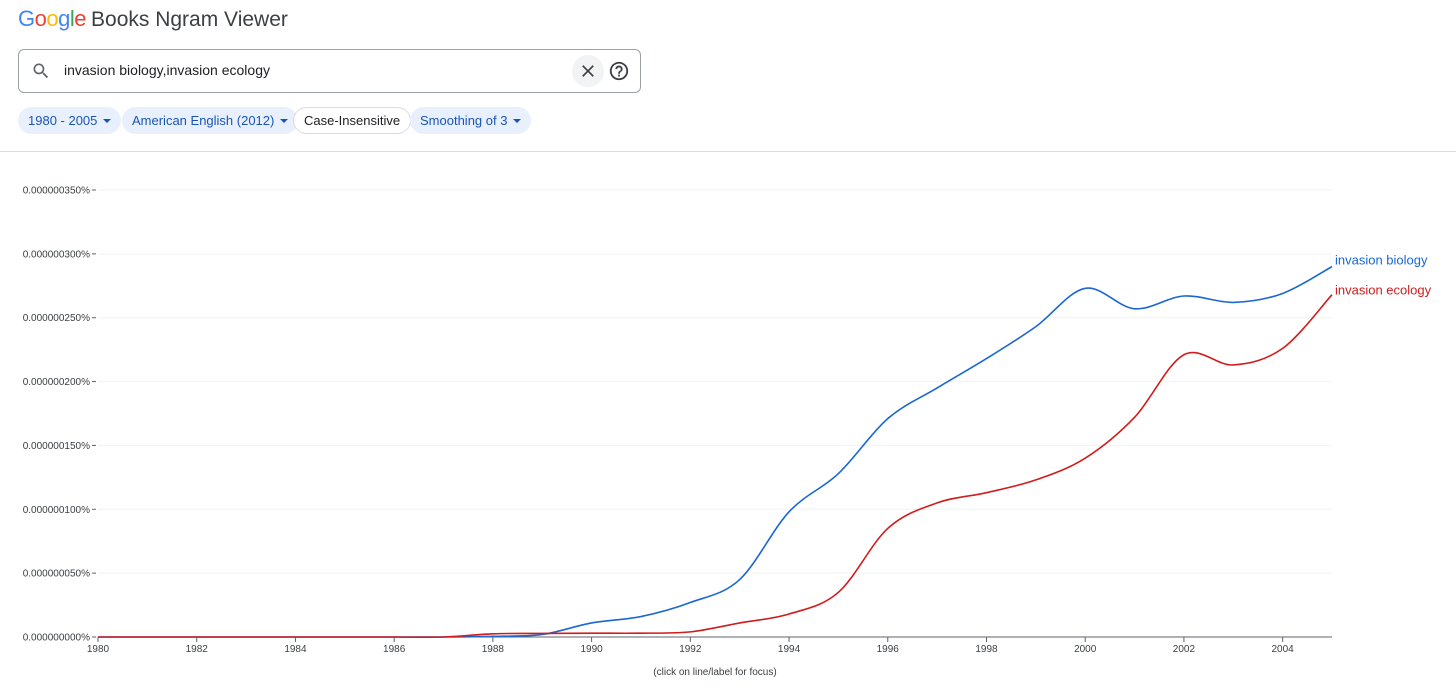  I want to click on x-tick-label: 1982, so click(197, 649).